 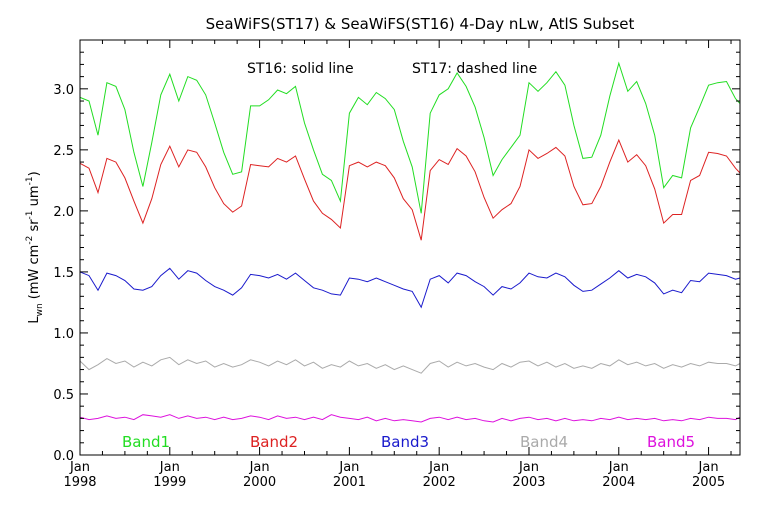 What do you see at coordinates (474, 69) in the screenshot?
I see `annotation-st17: ST17: dashed line` at bounding box center [474, 69].